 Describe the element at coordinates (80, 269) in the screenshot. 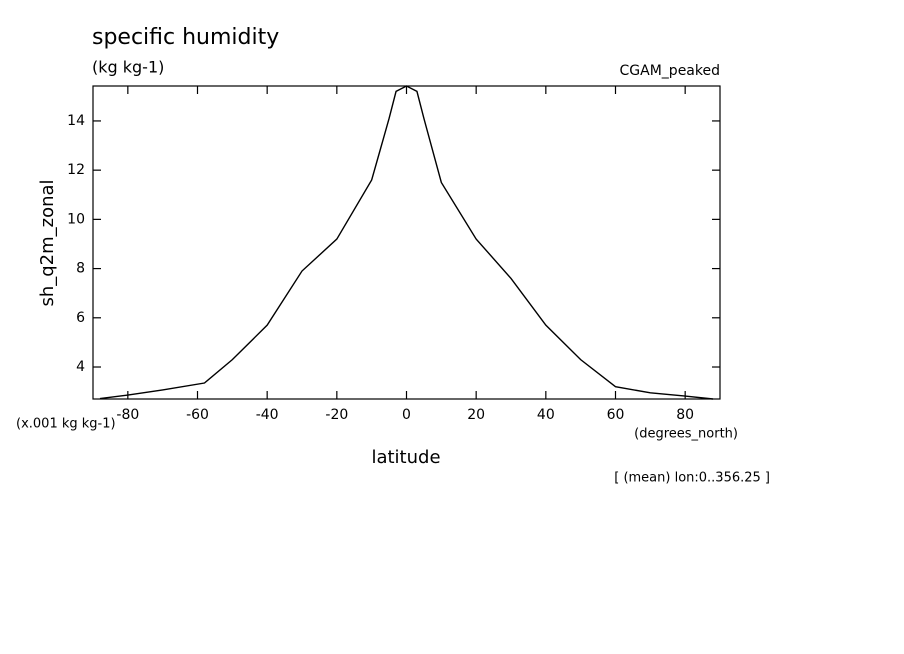

I see `y-tick-label: 8` at that location.